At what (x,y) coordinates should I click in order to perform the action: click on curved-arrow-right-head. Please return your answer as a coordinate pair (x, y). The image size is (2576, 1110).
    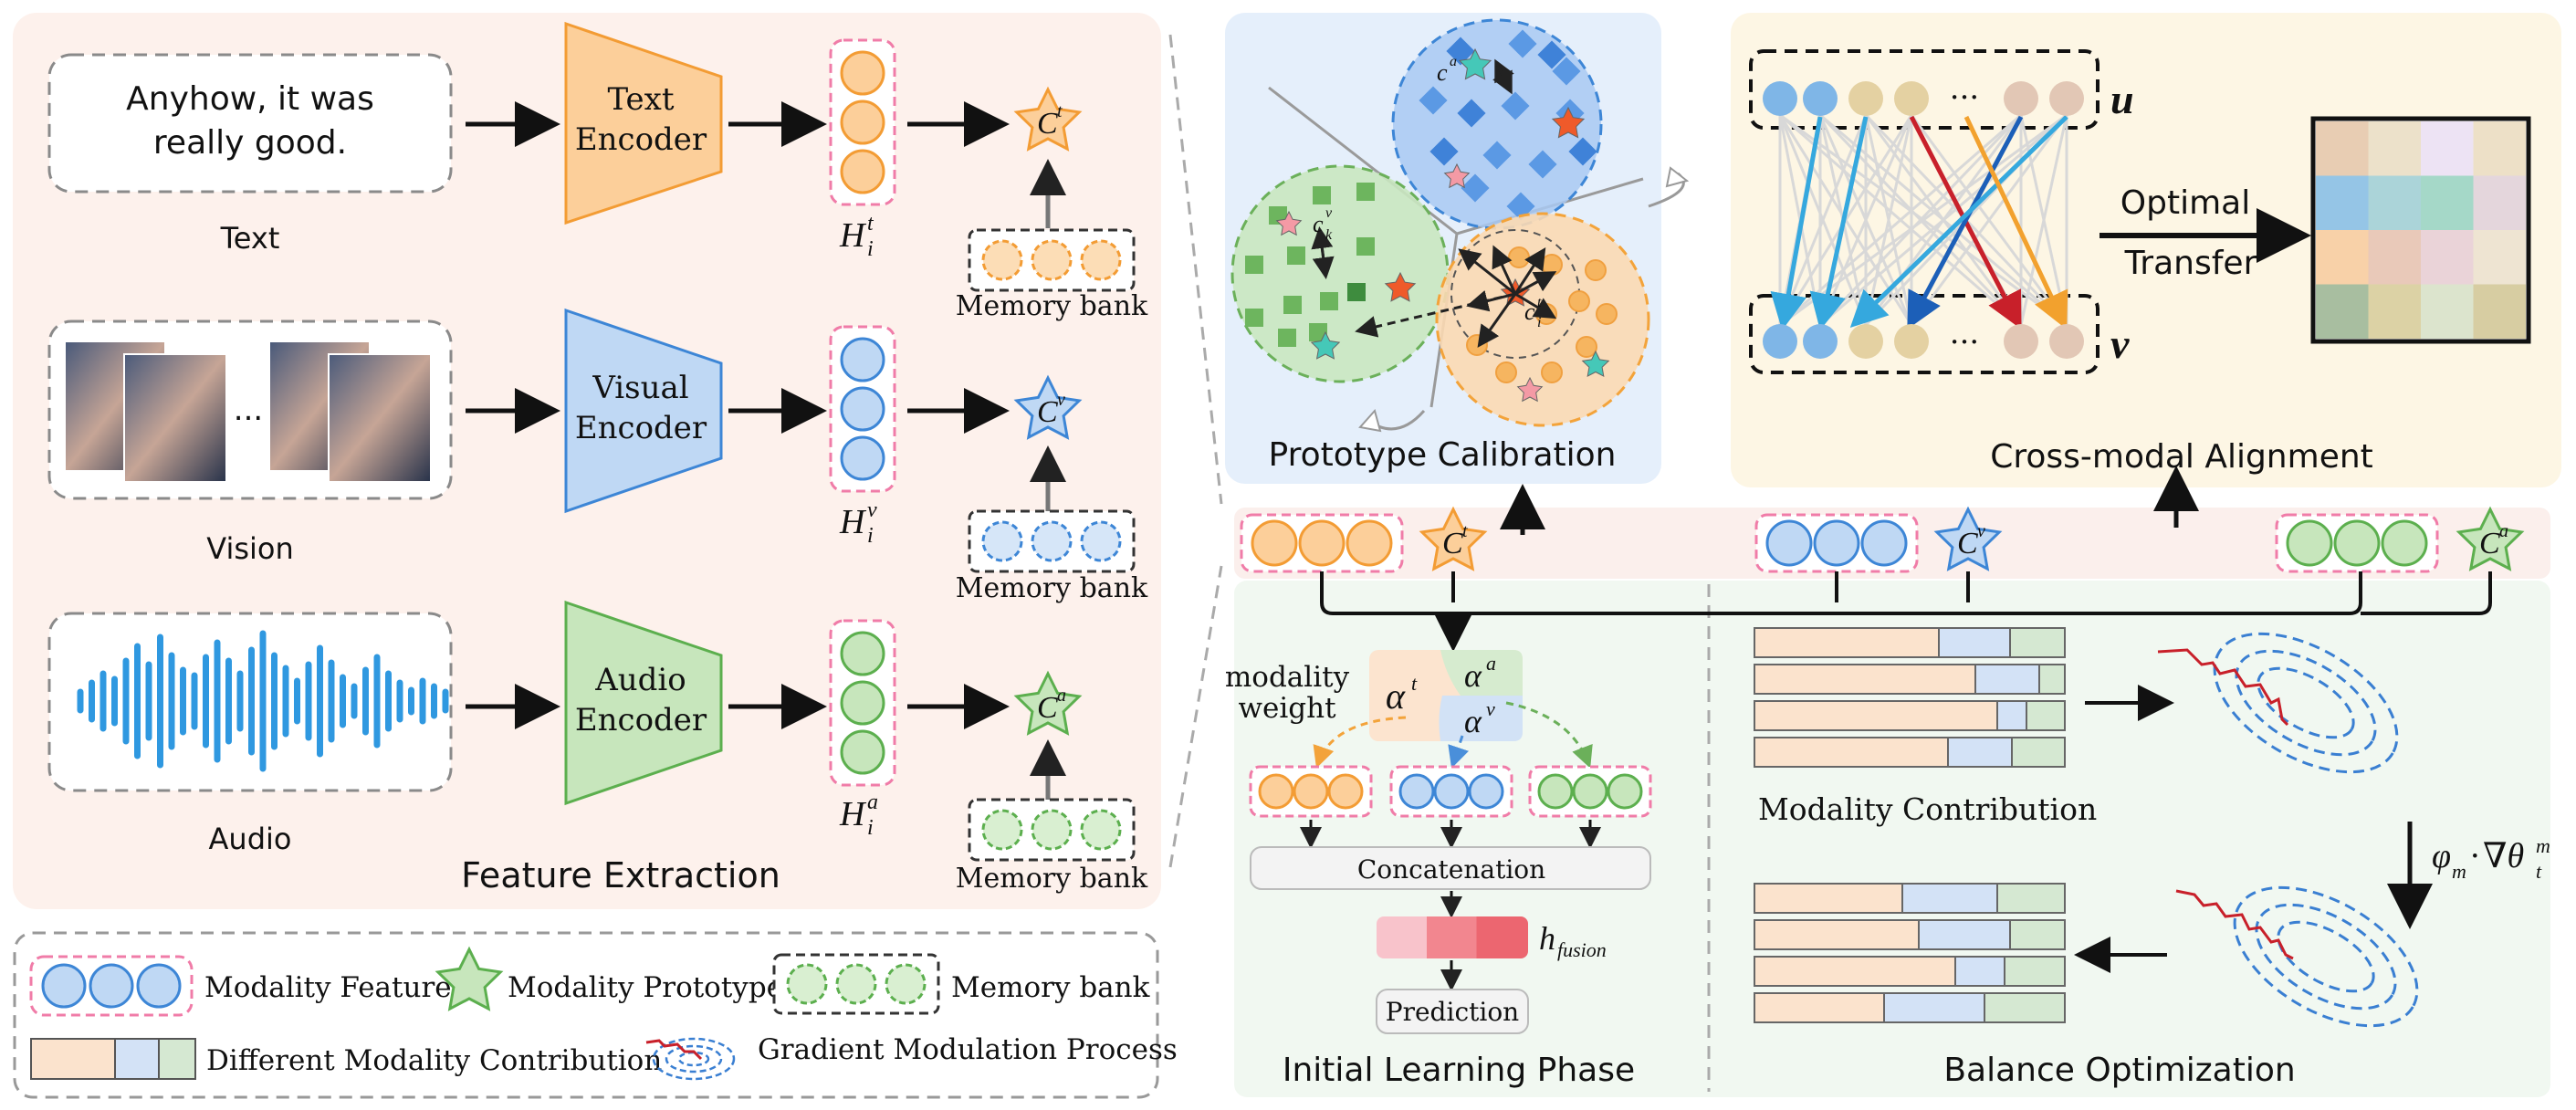
    Looking at the image, I should click on (1678, 177).